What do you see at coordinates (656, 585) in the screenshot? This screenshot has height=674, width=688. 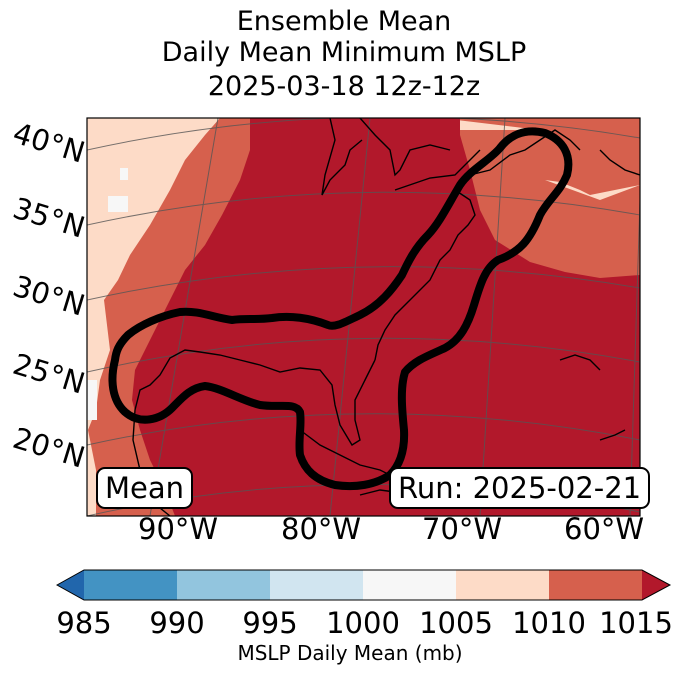 I see `colorbar-arrow-high` at bounding box center [656, 585].